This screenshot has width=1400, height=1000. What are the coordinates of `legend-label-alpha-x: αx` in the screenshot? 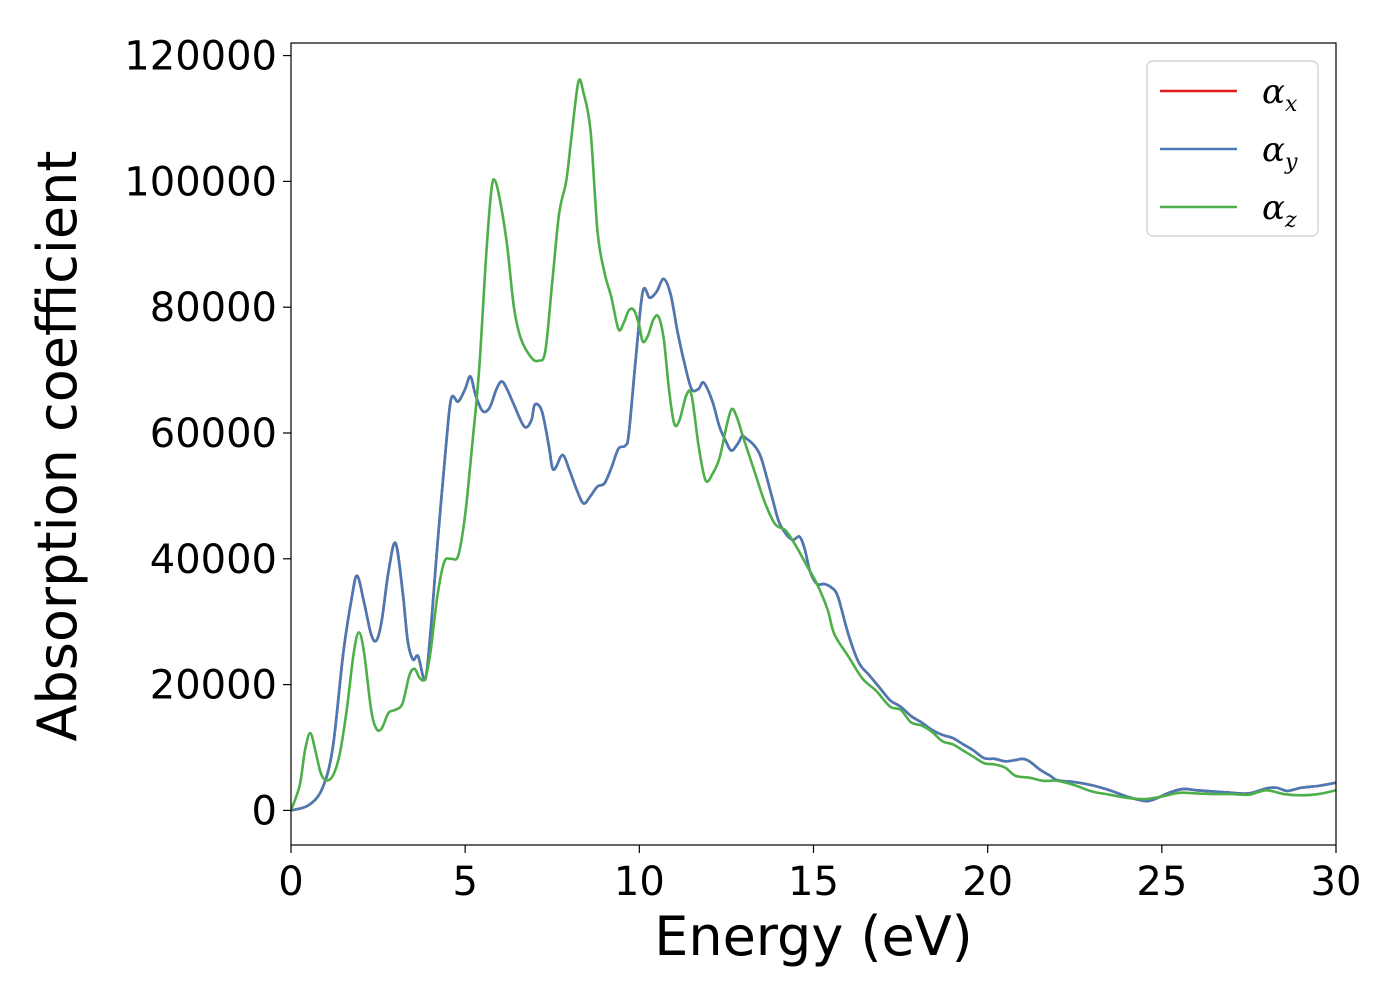 It's located at (1280, 94).